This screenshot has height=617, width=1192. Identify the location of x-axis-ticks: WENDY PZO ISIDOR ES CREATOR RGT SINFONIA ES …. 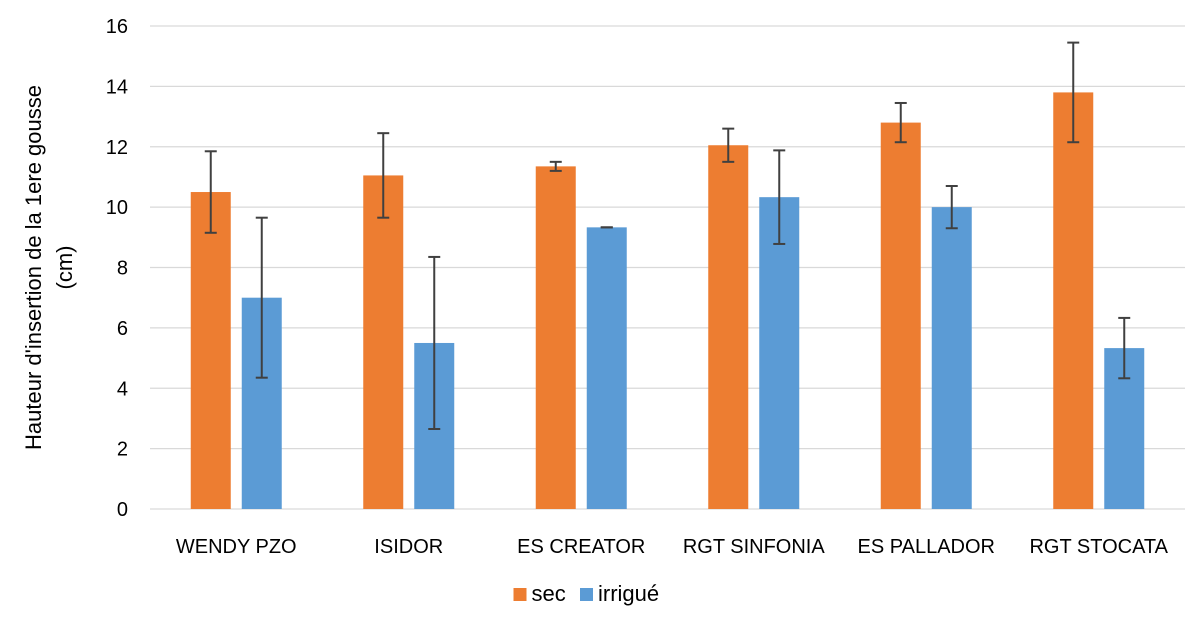
(672, 547).